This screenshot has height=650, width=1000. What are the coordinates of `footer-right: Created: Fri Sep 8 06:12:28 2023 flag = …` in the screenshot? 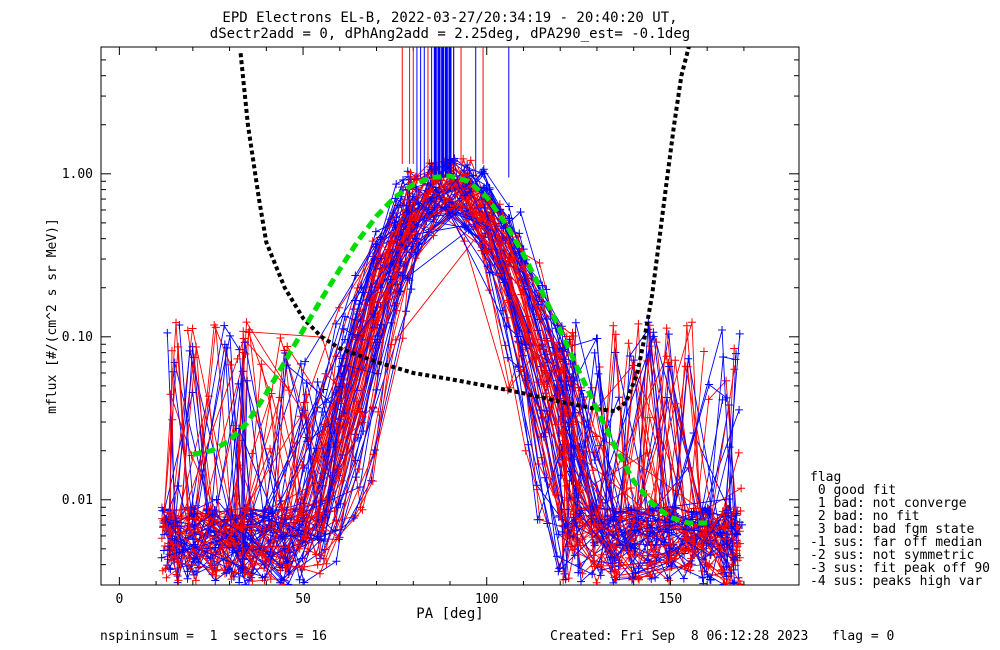 It's located at (722, 636).